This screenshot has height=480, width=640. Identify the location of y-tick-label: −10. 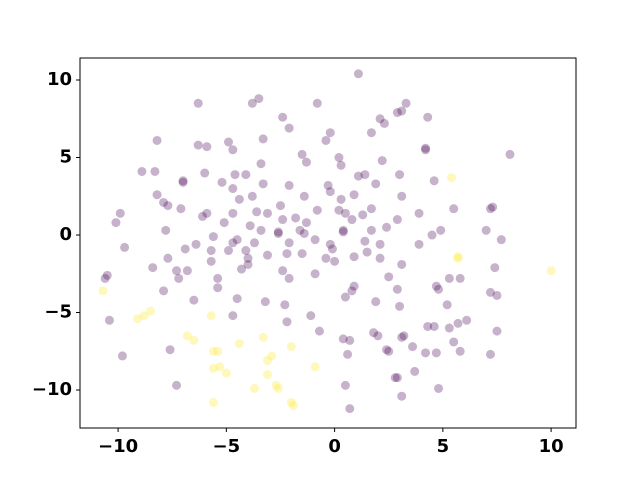
(52, 389).